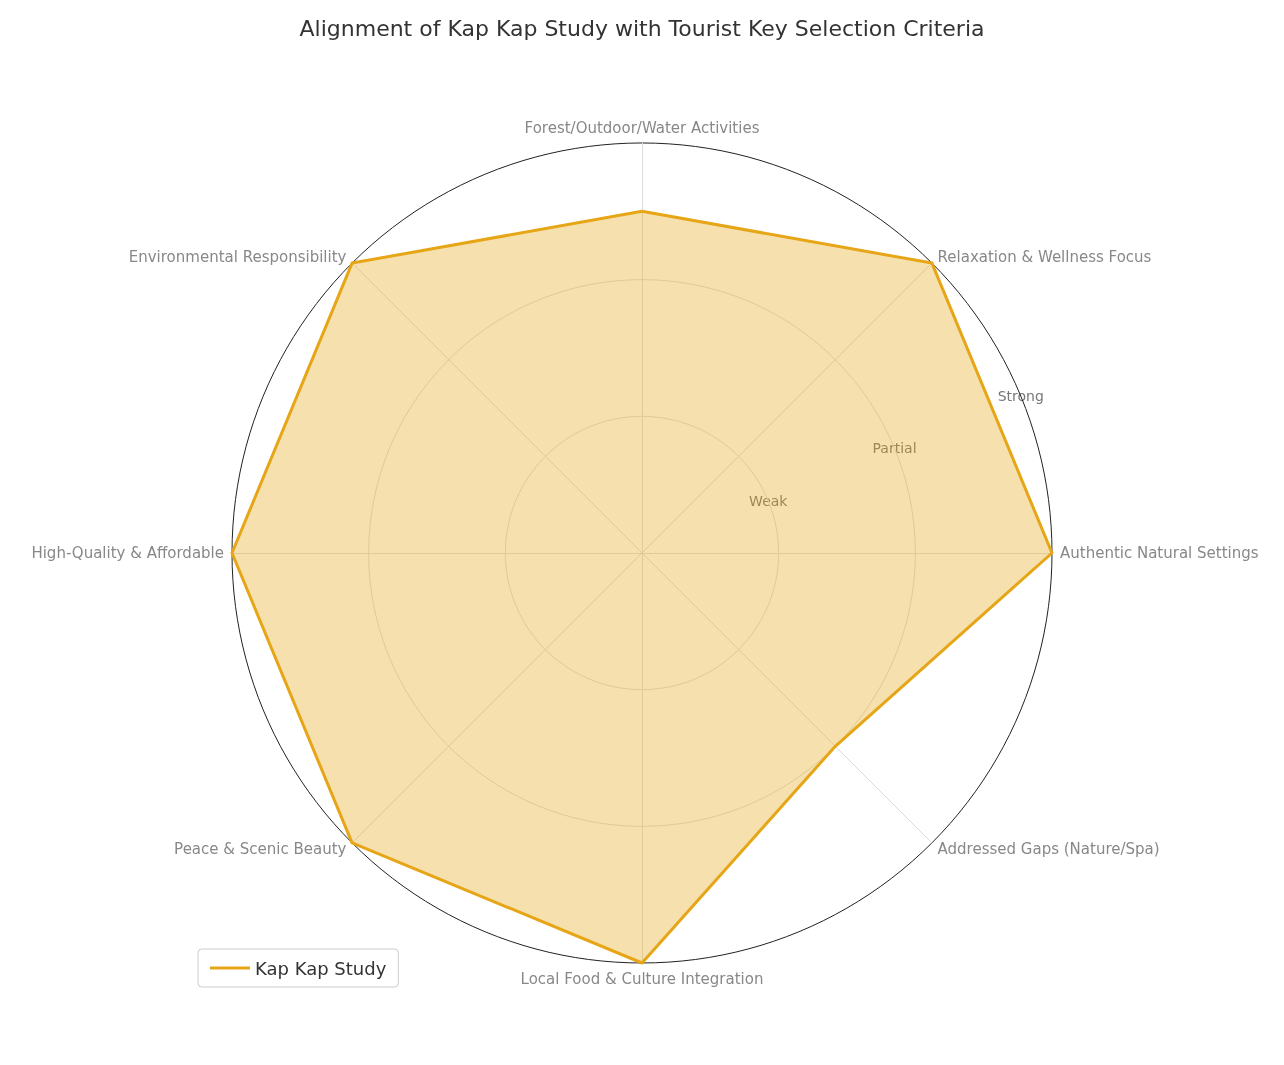  What do you see at coordinates (894, 448) in the screenshot?
I see `y-tick-label: Partial` at bounding box center [894, 448].